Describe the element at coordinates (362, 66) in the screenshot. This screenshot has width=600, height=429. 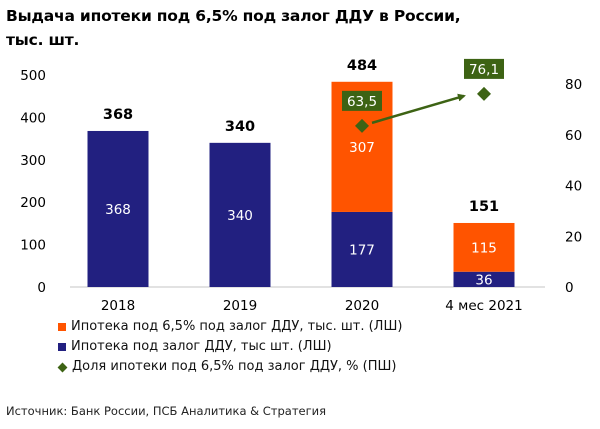
I see `bar-total-label: 484` at that location.